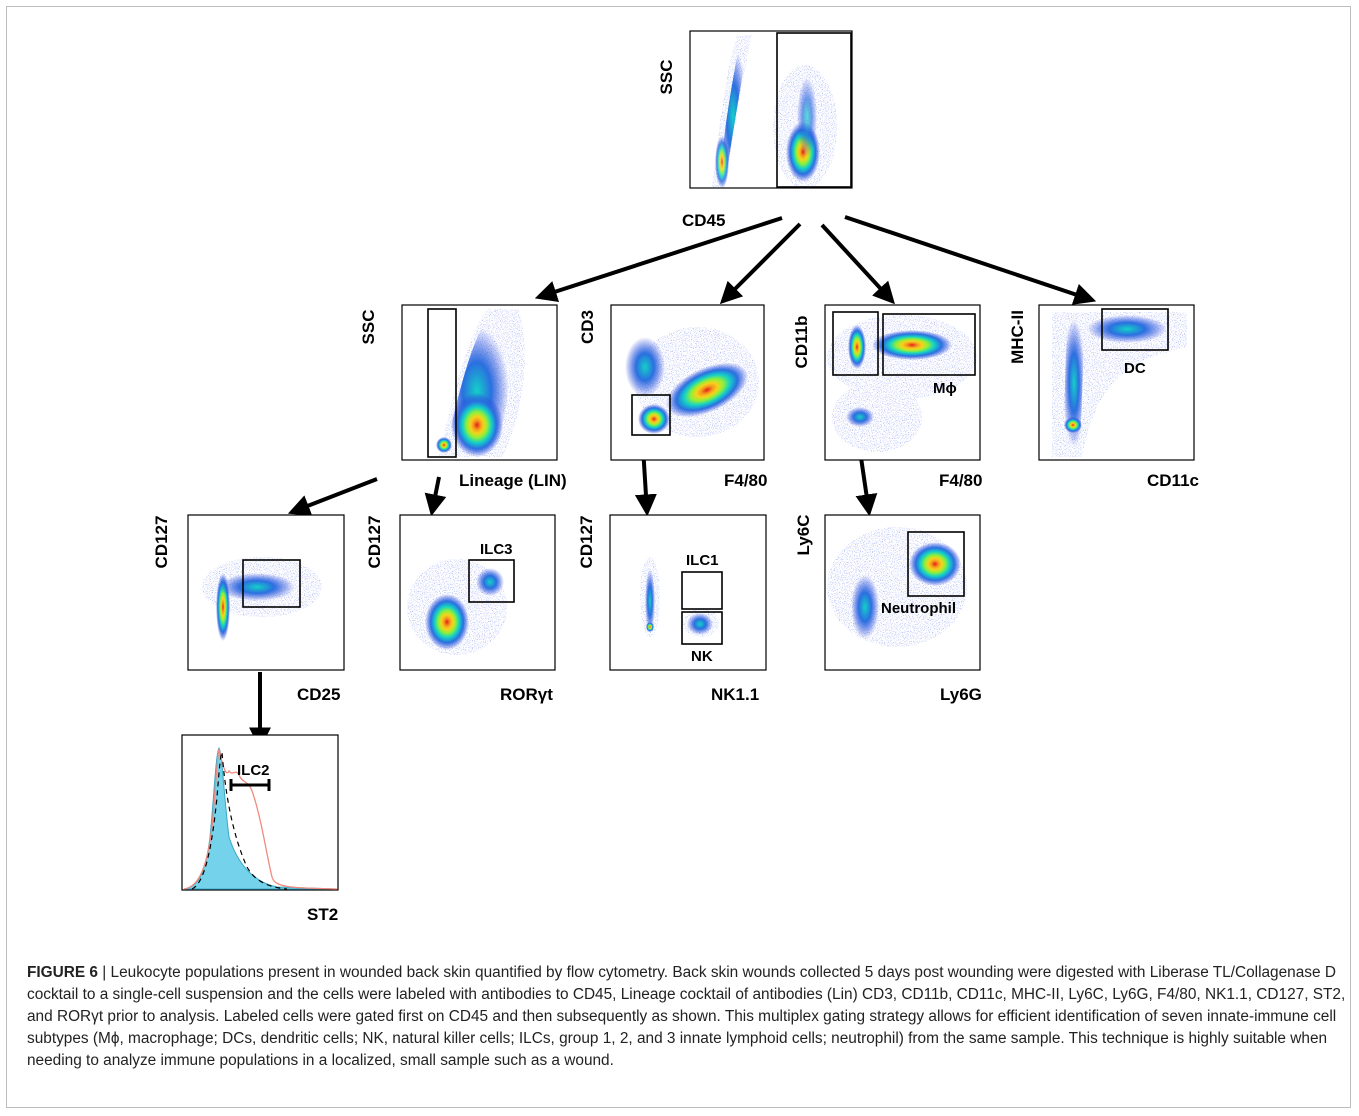 This screenshot has height=1116, width=1359. What do you see at coordinates (1017, 337) in the screenshot?
I see `mhc-y-label: MHC-II` at bounding box center [1017, 337].